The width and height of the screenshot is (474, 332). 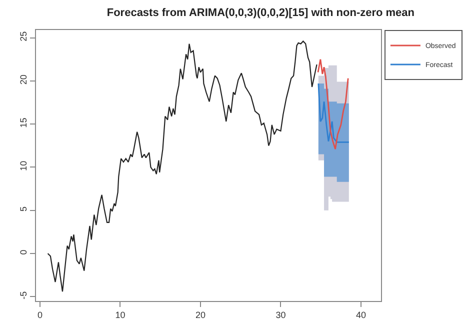 What do you see at coordinates (23, 79) in the screenshot?
I see `y-tick-label: 20` at bounding box center [23, 79].